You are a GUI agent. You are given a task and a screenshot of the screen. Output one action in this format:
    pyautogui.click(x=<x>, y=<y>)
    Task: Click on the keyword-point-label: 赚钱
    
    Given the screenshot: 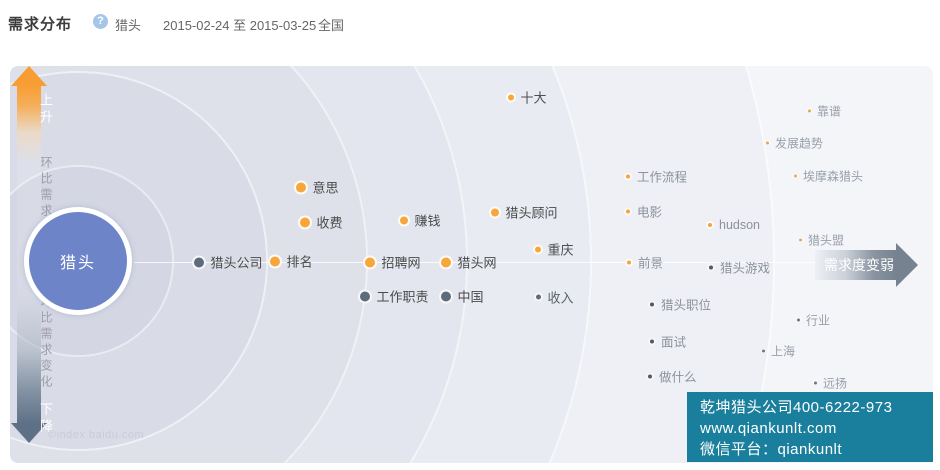 What is the action you would take?
    pyautogui.click(x=427, y=221)
    